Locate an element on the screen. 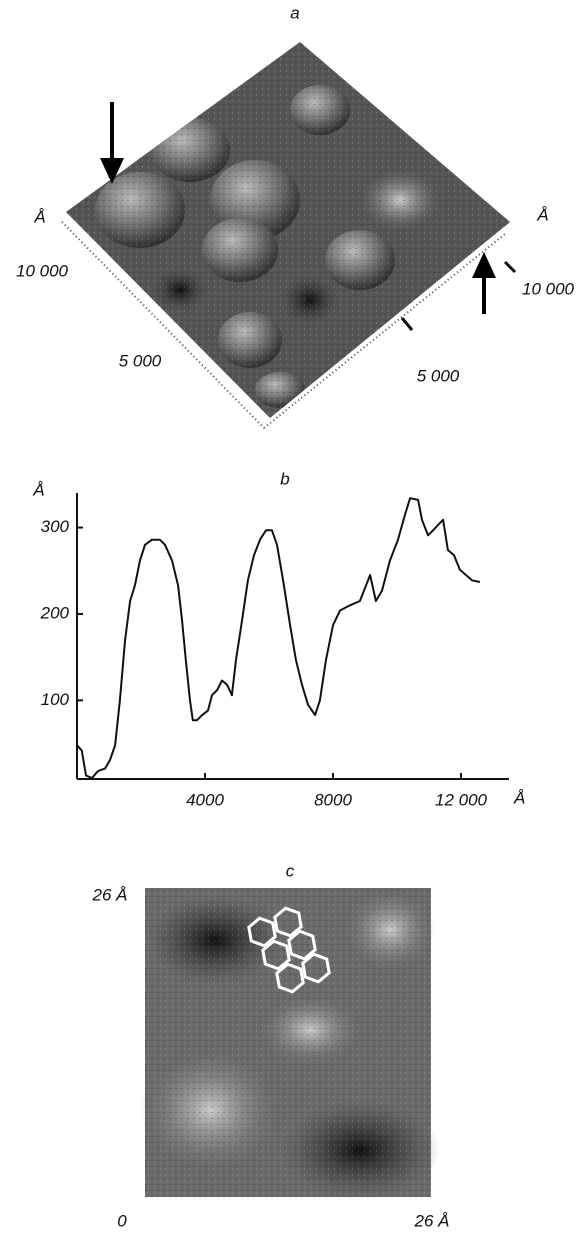 The image size is (583, 1242). x-tick-label: 4000 is located at coordinates (205, 799).